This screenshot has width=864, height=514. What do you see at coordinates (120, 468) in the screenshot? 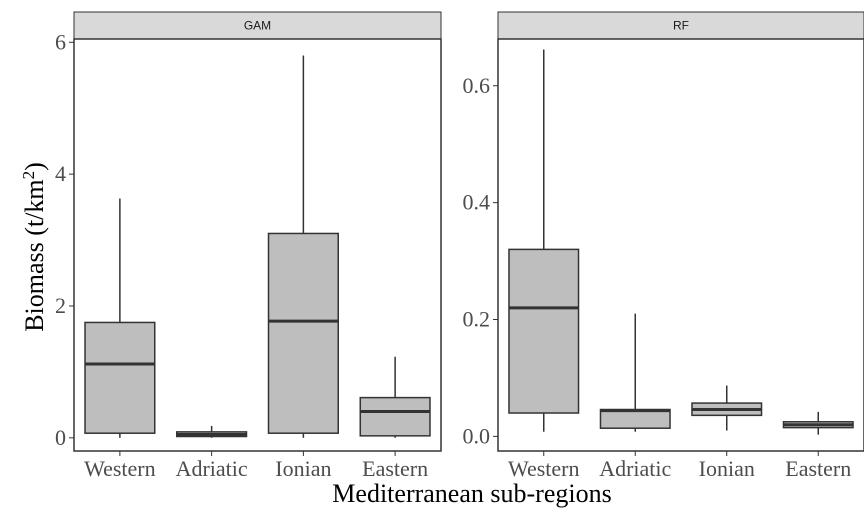
I see `x-tick-label-gam-western: Western` at bounding box center [120, 468].